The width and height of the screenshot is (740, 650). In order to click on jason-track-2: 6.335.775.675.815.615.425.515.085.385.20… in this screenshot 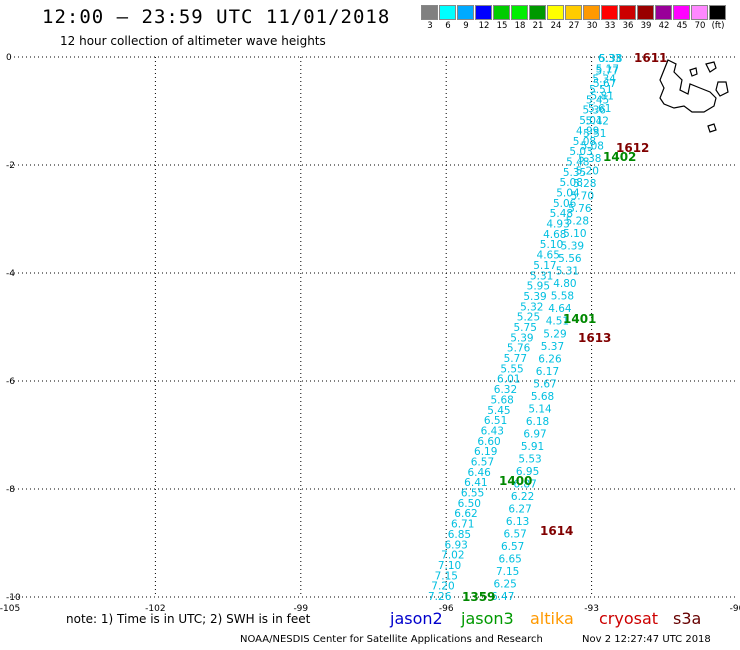, I will do `click(556, 328)`.